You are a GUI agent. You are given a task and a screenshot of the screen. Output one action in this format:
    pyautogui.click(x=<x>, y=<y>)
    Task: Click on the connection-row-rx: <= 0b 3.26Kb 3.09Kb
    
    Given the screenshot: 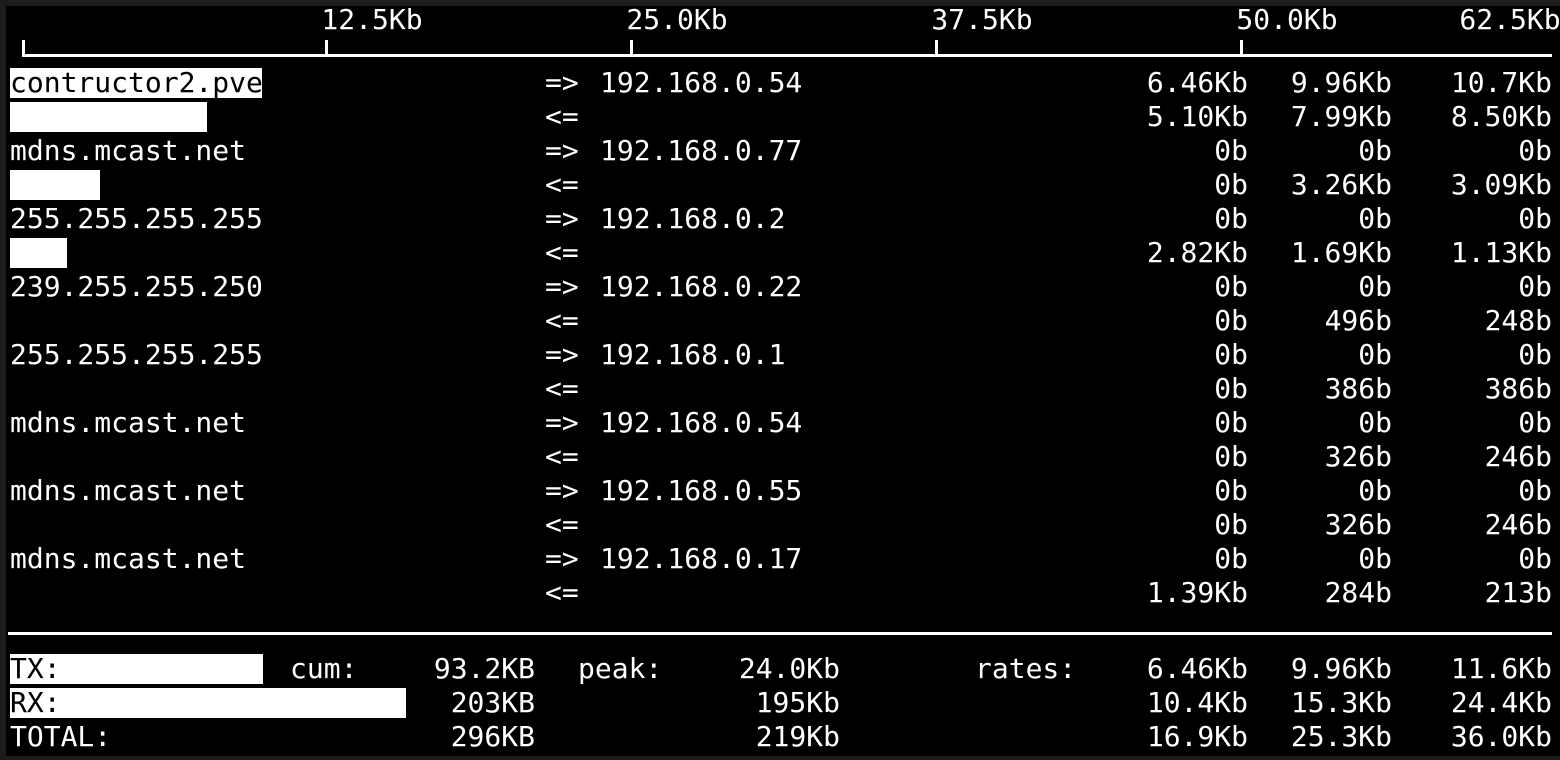 What is the action you would take?
    pyautogui.click(x=780, y=185)
    